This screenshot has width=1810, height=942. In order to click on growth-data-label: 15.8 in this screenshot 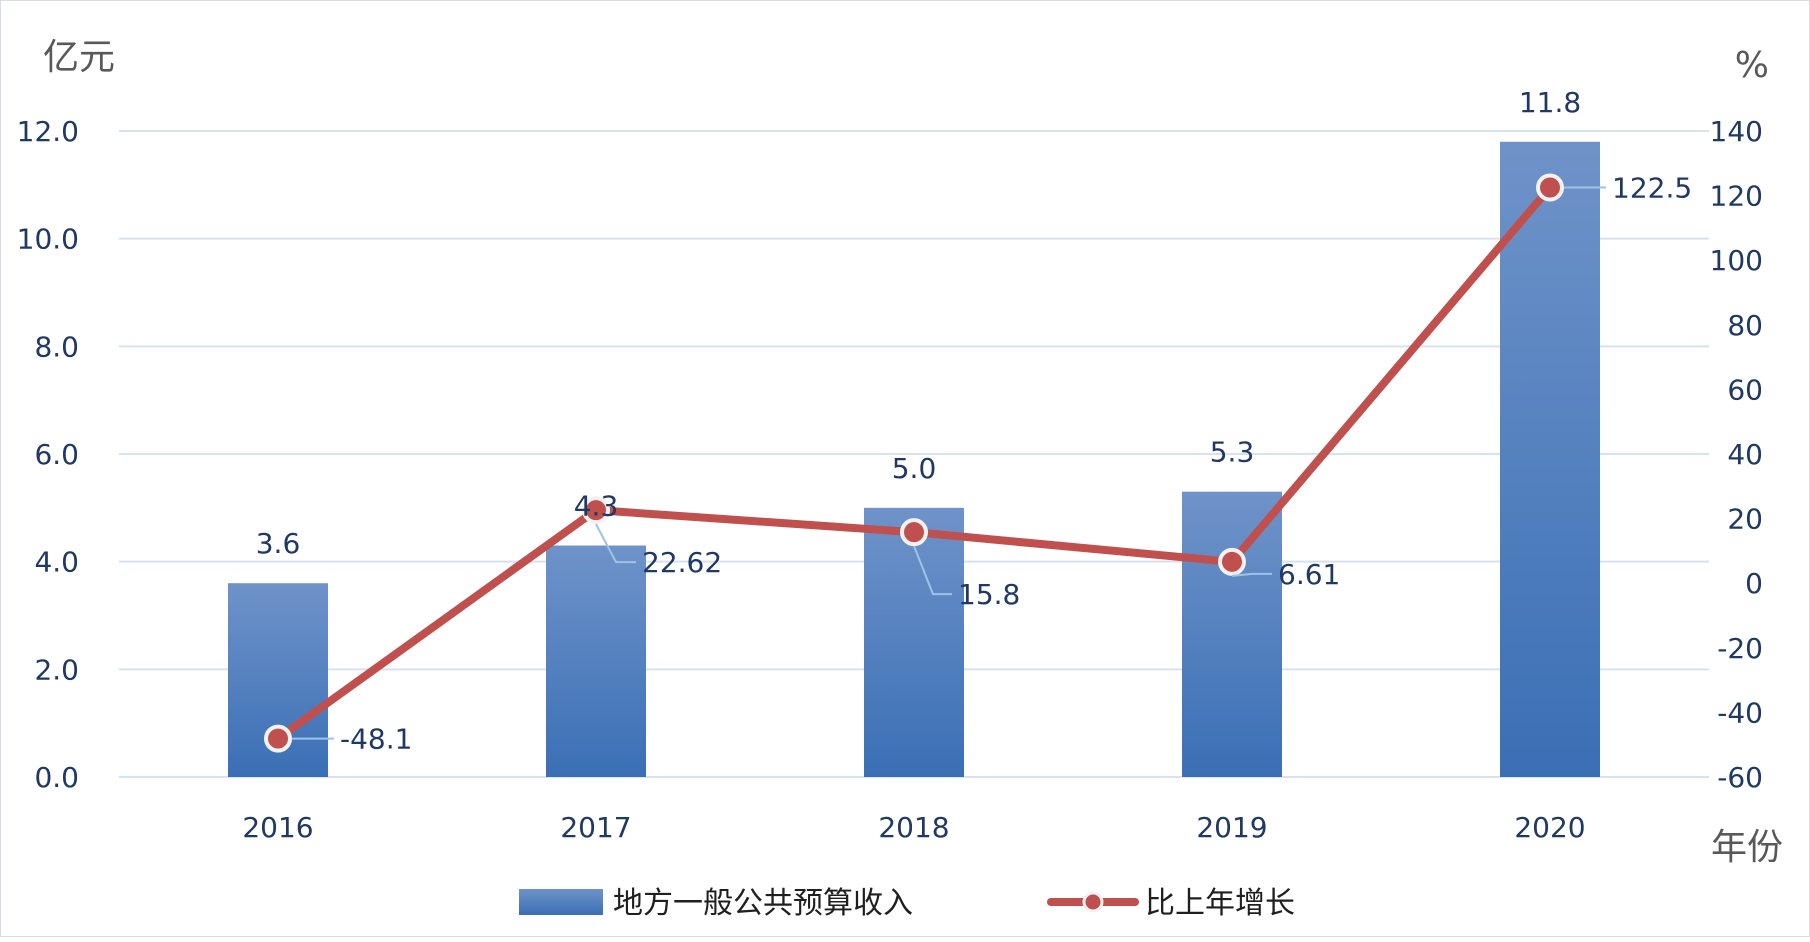, I will do `click(989, 594)`.